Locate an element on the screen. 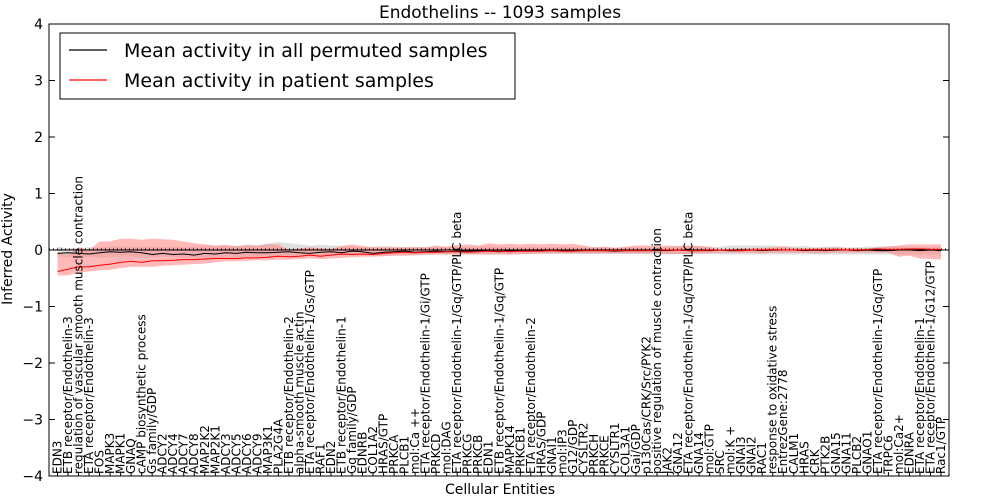  x-tick-label: PRKCB1 is located at coordinates (520, 450).